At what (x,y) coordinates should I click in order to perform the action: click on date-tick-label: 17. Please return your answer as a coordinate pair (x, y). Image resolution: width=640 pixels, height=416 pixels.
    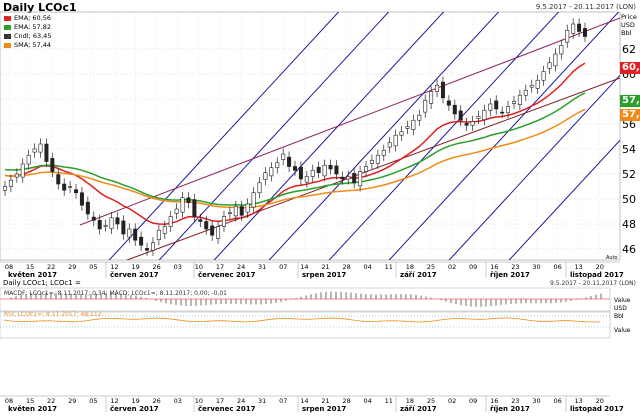
    Looking at the image, I should click on (220, 401).